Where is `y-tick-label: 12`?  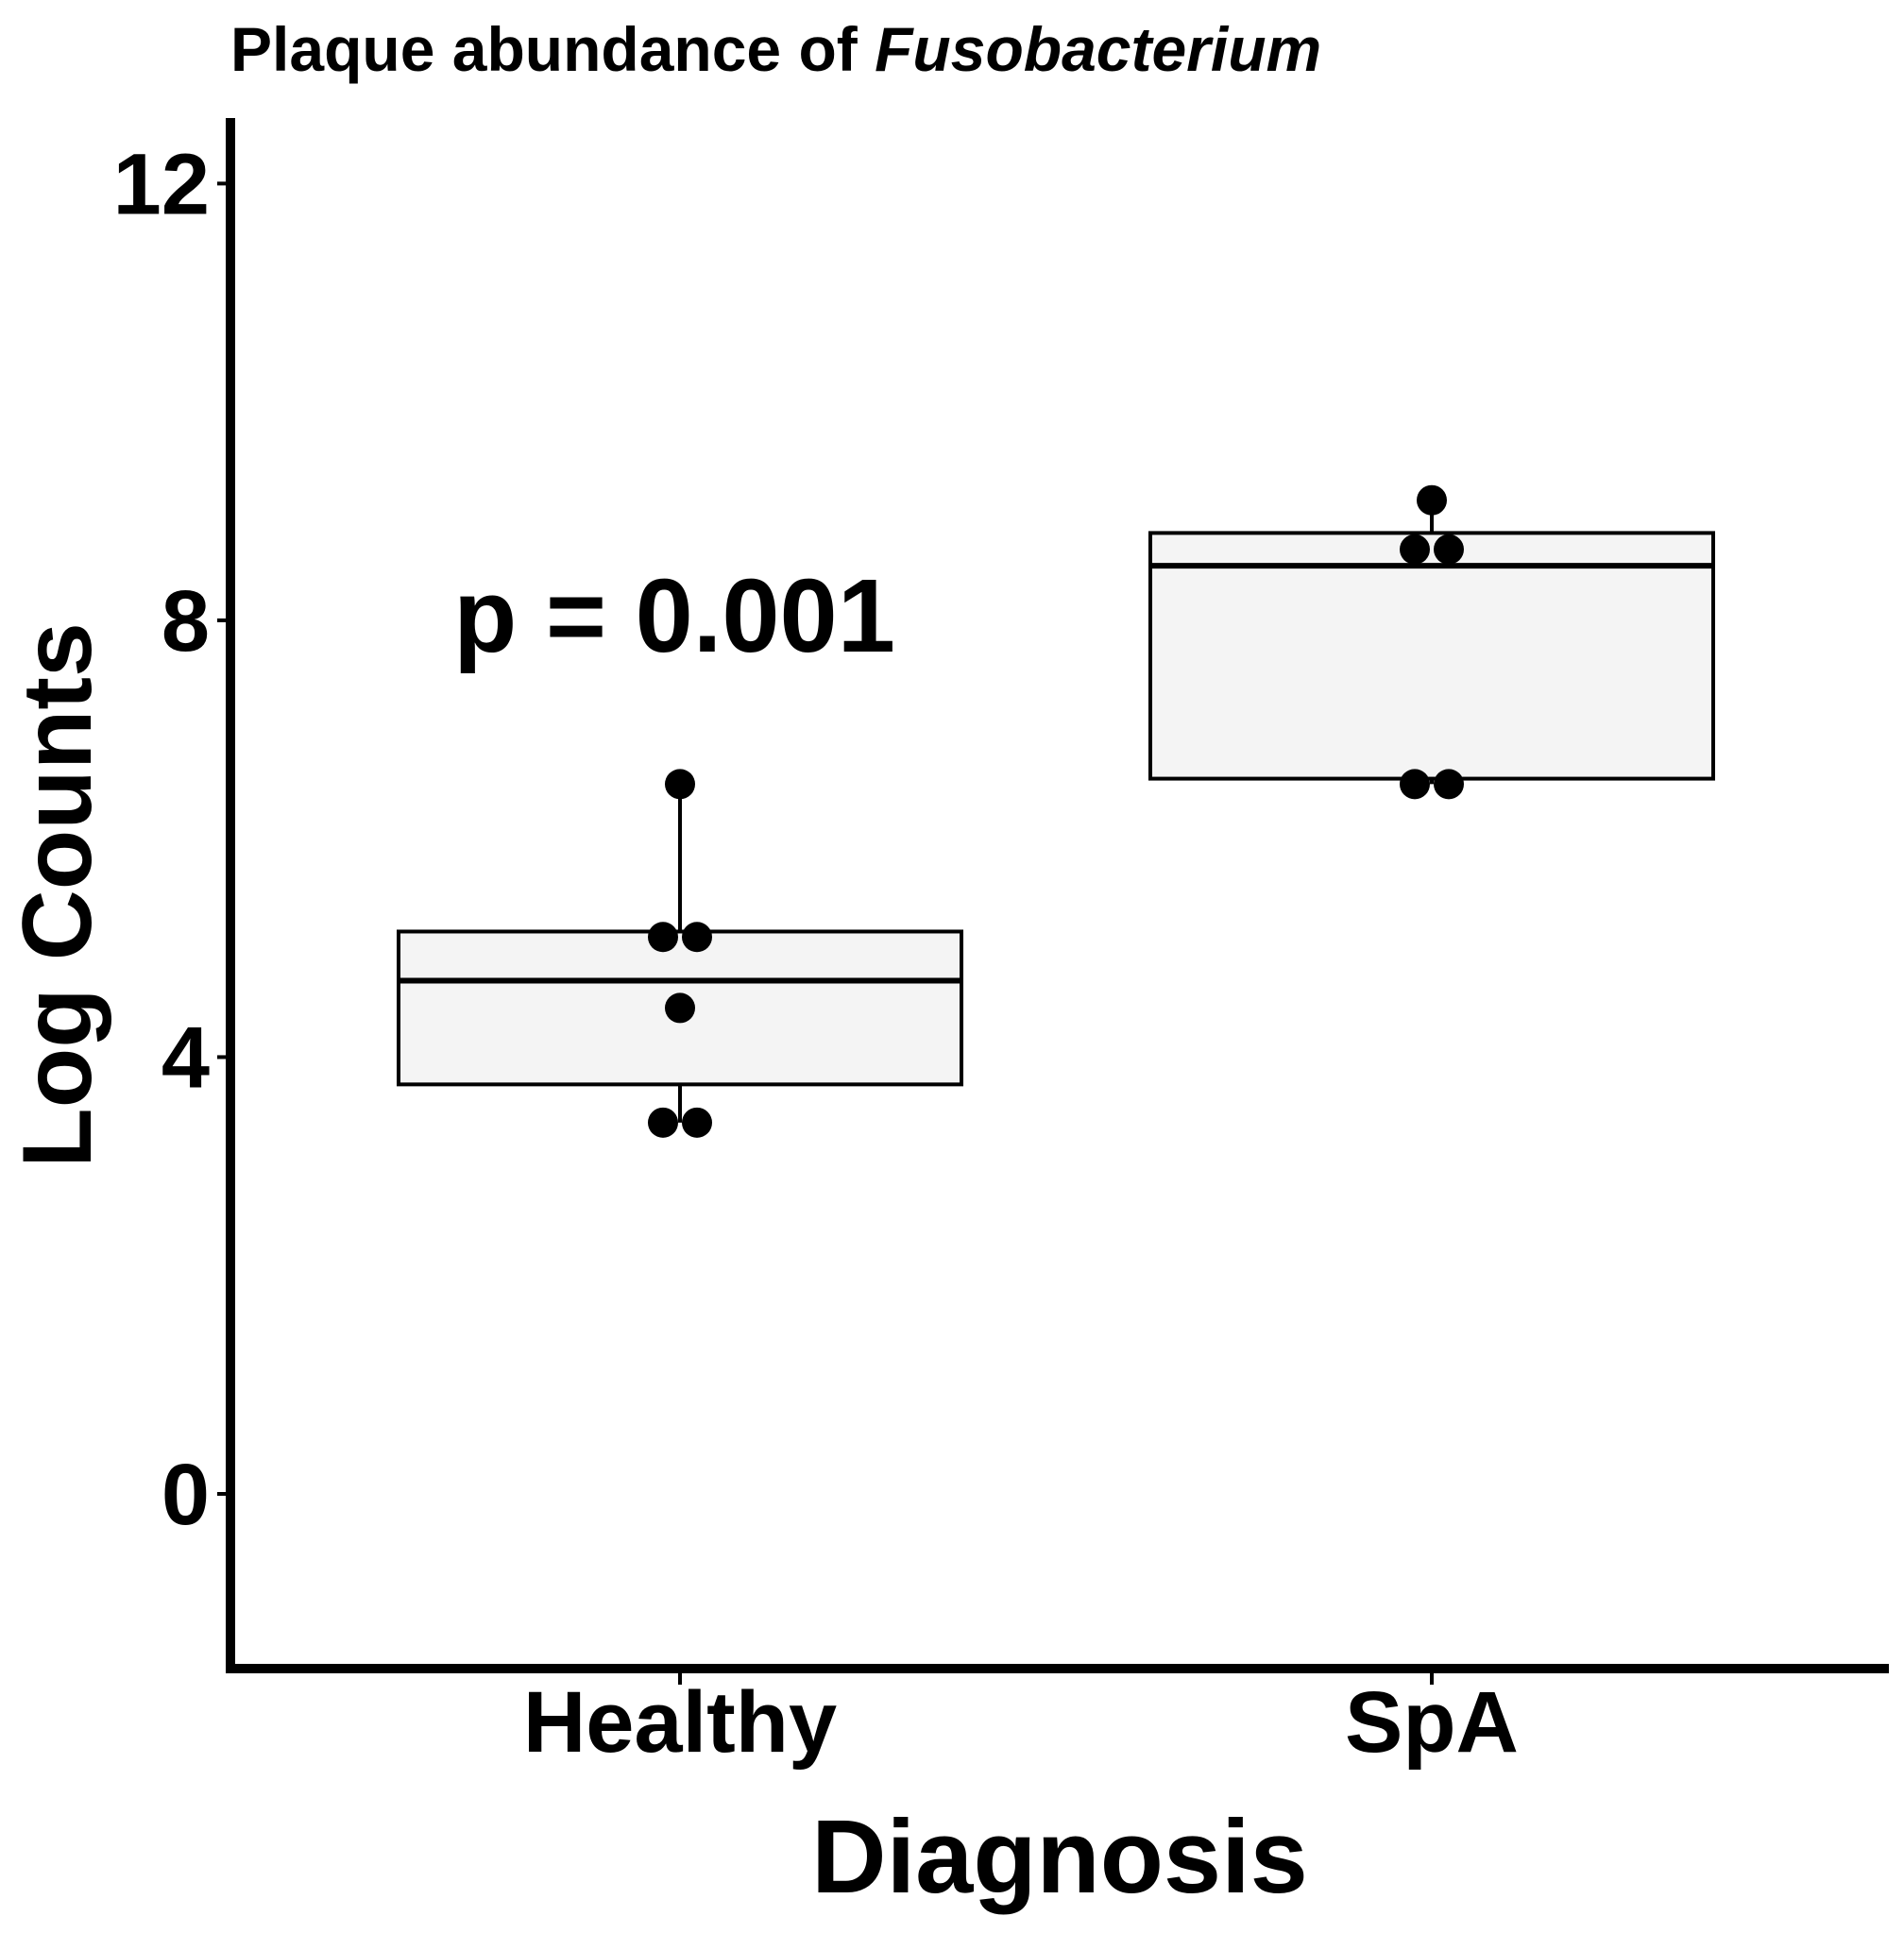
y-tick-label: 12 is located at coordinates (161, 184).